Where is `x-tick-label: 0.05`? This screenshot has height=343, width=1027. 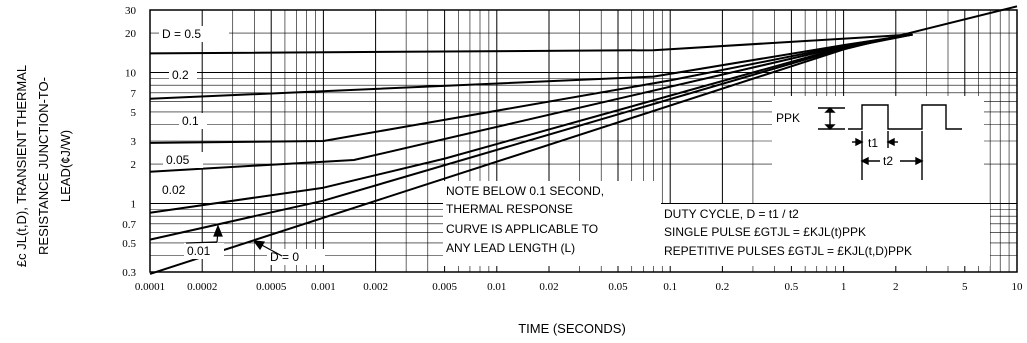
x-tick-label: 0.05 is located at coordinates (618, 287).